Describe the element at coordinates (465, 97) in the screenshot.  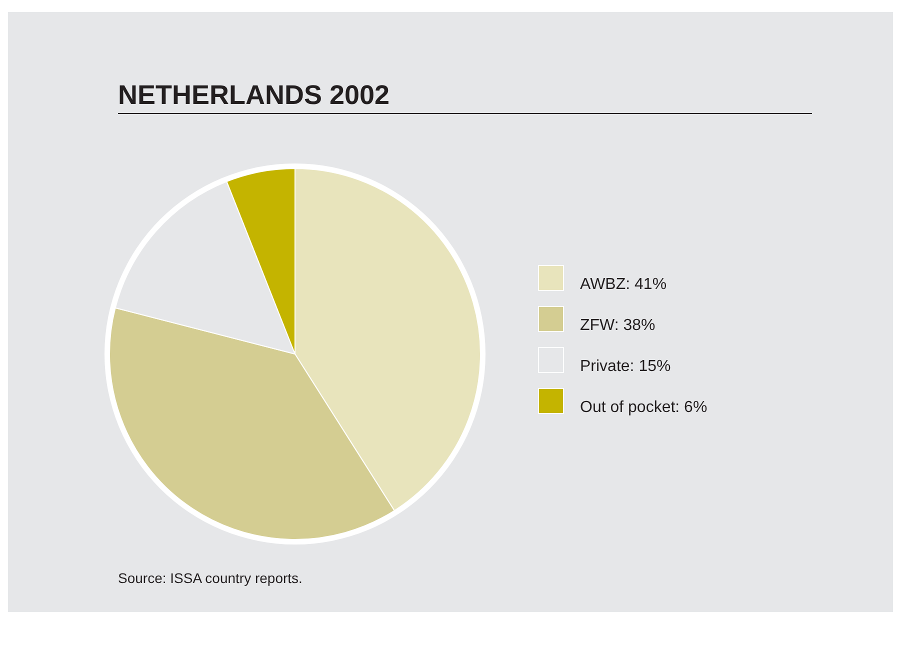
I see `chart-title: NETHERLANDS 2002` at that location.